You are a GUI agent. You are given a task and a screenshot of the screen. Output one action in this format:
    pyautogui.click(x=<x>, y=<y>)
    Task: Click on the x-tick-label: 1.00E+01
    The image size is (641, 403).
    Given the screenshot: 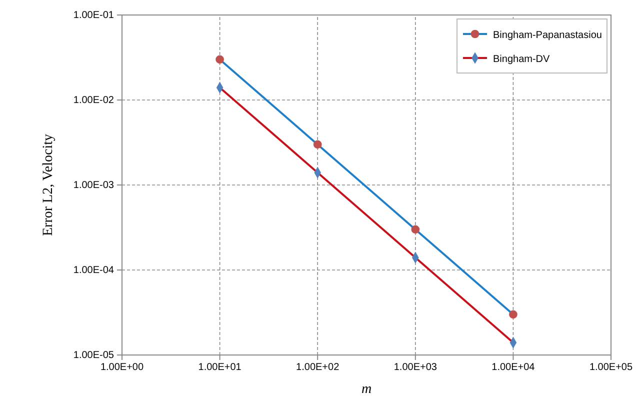 What is the action you would take?
    pyautogui.click(x=220, y=368)
    